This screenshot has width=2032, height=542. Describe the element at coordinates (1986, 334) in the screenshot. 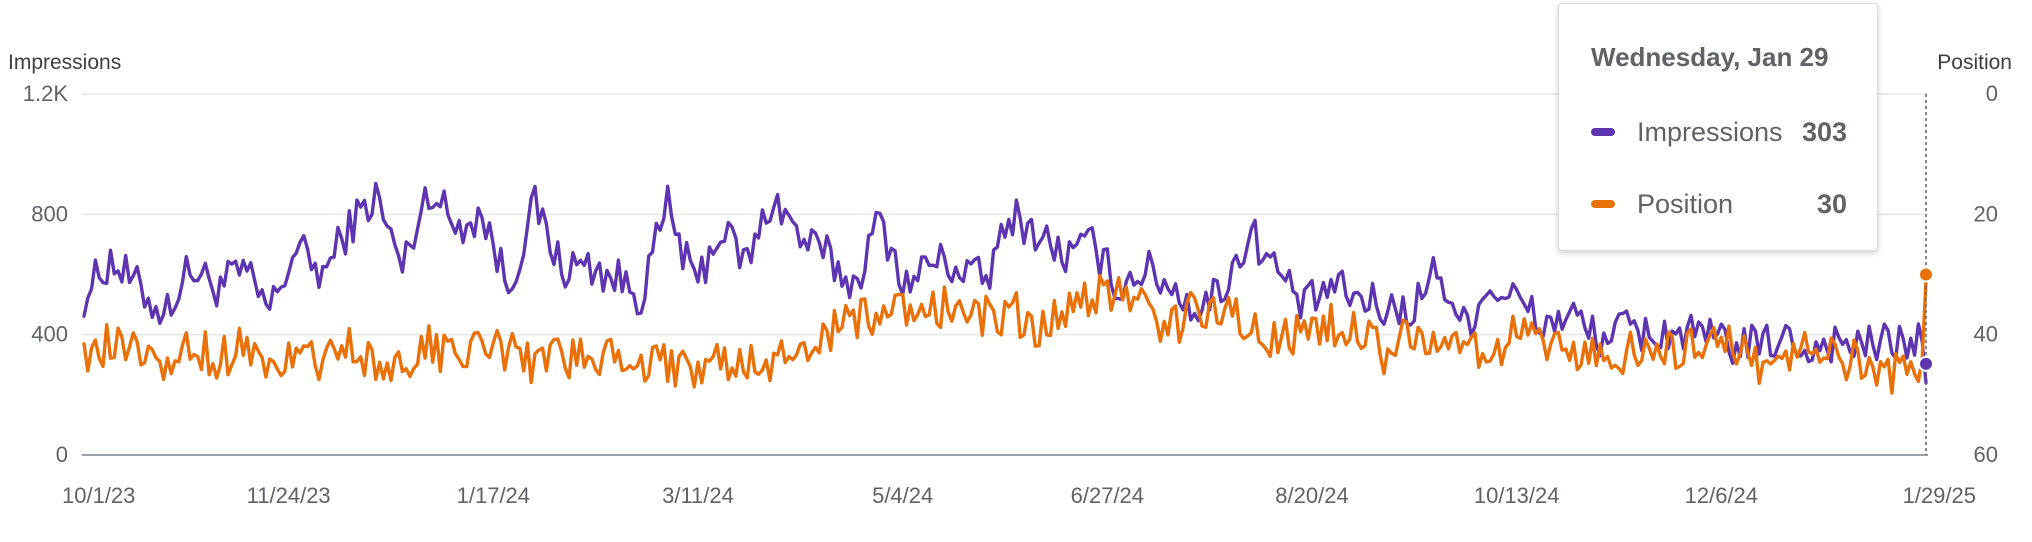

I see `right-tick-label: 40` at that location.